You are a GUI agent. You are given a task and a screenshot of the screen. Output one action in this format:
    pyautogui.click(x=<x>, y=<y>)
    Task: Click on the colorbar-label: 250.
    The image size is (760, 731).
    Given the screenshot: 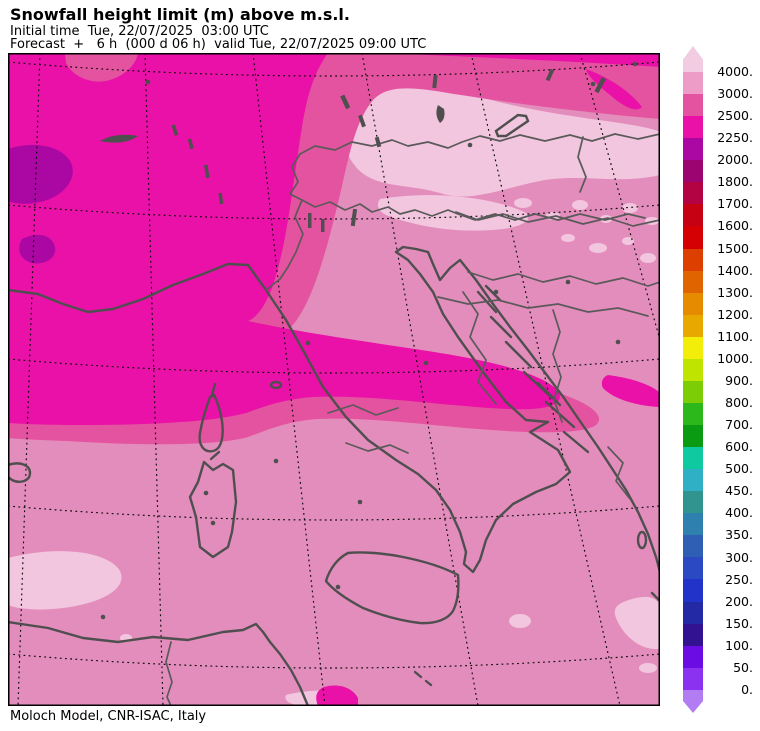 What is the action you would take?
    pyautogui.click(x=739, y=579)
    